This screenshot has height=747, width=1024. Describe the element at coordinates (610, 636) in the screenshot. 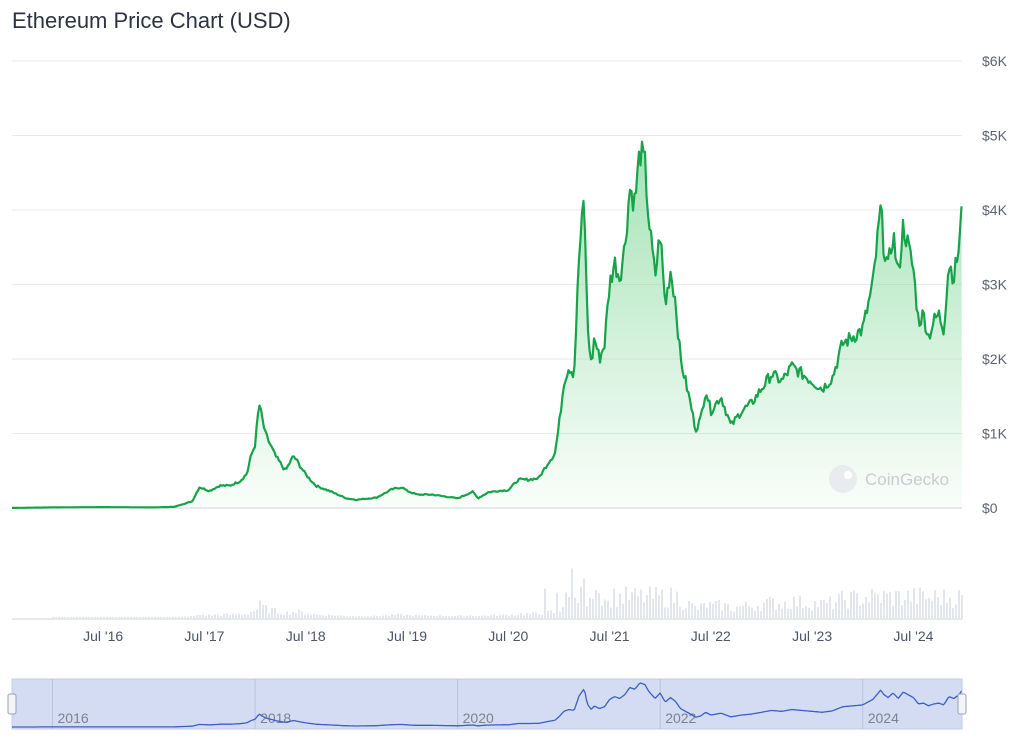

I see `x-tick-label: Jul '21` at that location.